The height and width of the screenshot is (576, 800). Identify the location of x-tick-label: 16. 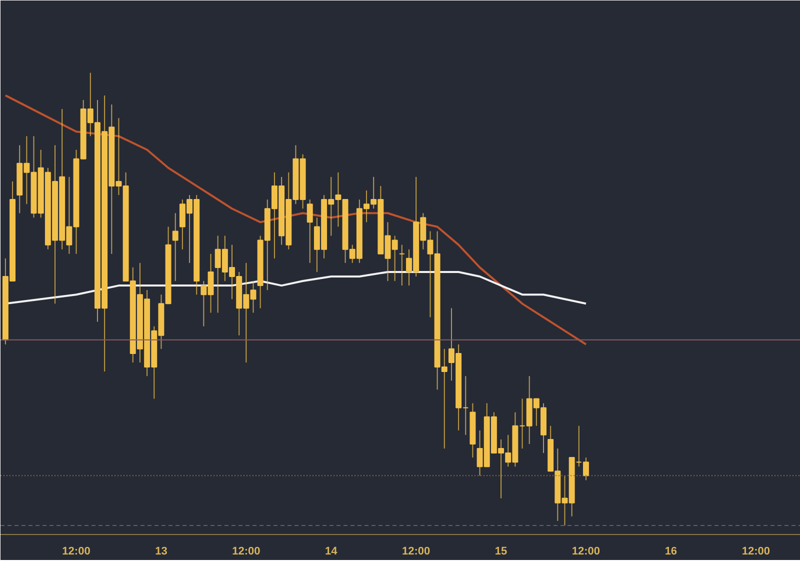
(671, 552).